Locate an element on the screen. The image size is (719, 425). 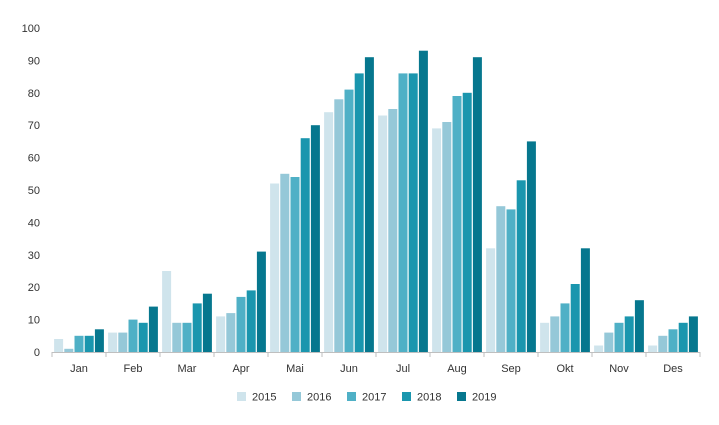
legend-label-2018: 2018 is located at coordinates (429, 398).